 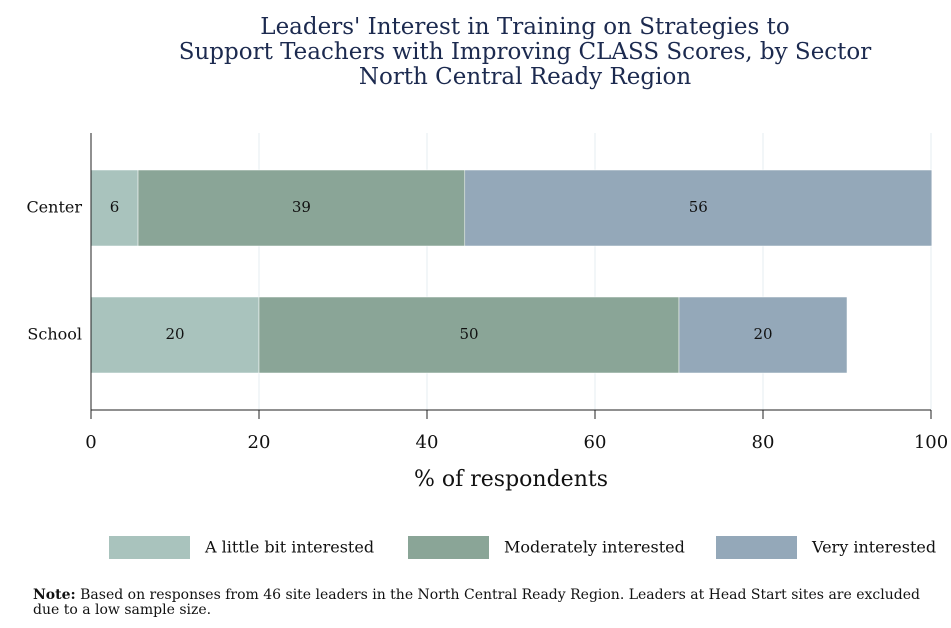 I want to click on x-tick-label: 80, so click(x=763, y=442).